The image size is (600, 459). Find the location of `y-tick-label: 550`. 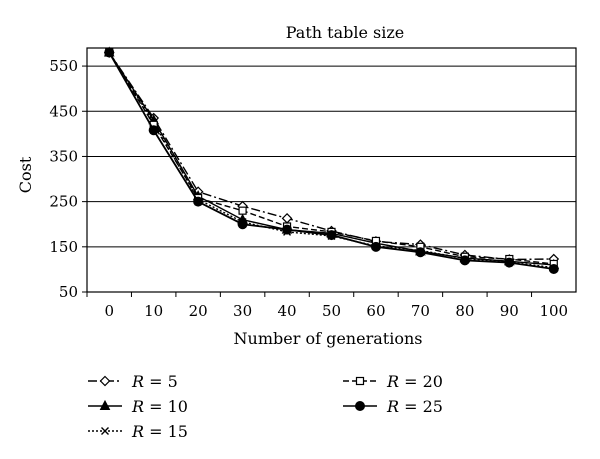

y-tick-label: 550 is located at coordinates (63, 66).